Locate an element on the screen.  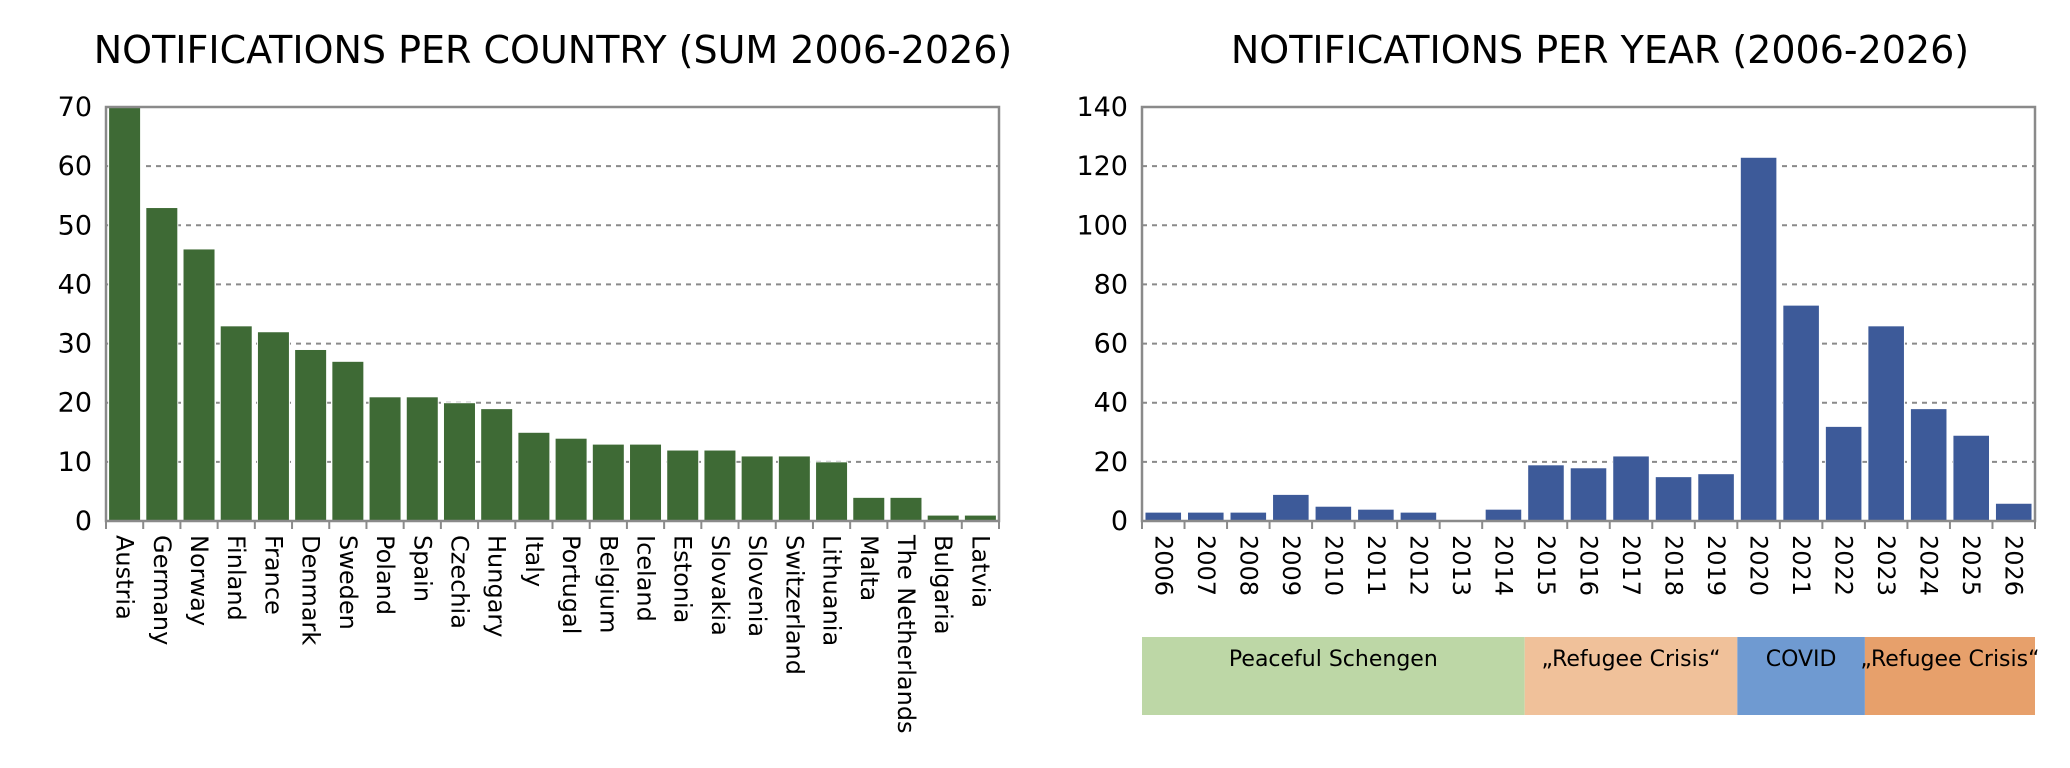
y-tick-label: 70 is located at coordinates (75, 107).